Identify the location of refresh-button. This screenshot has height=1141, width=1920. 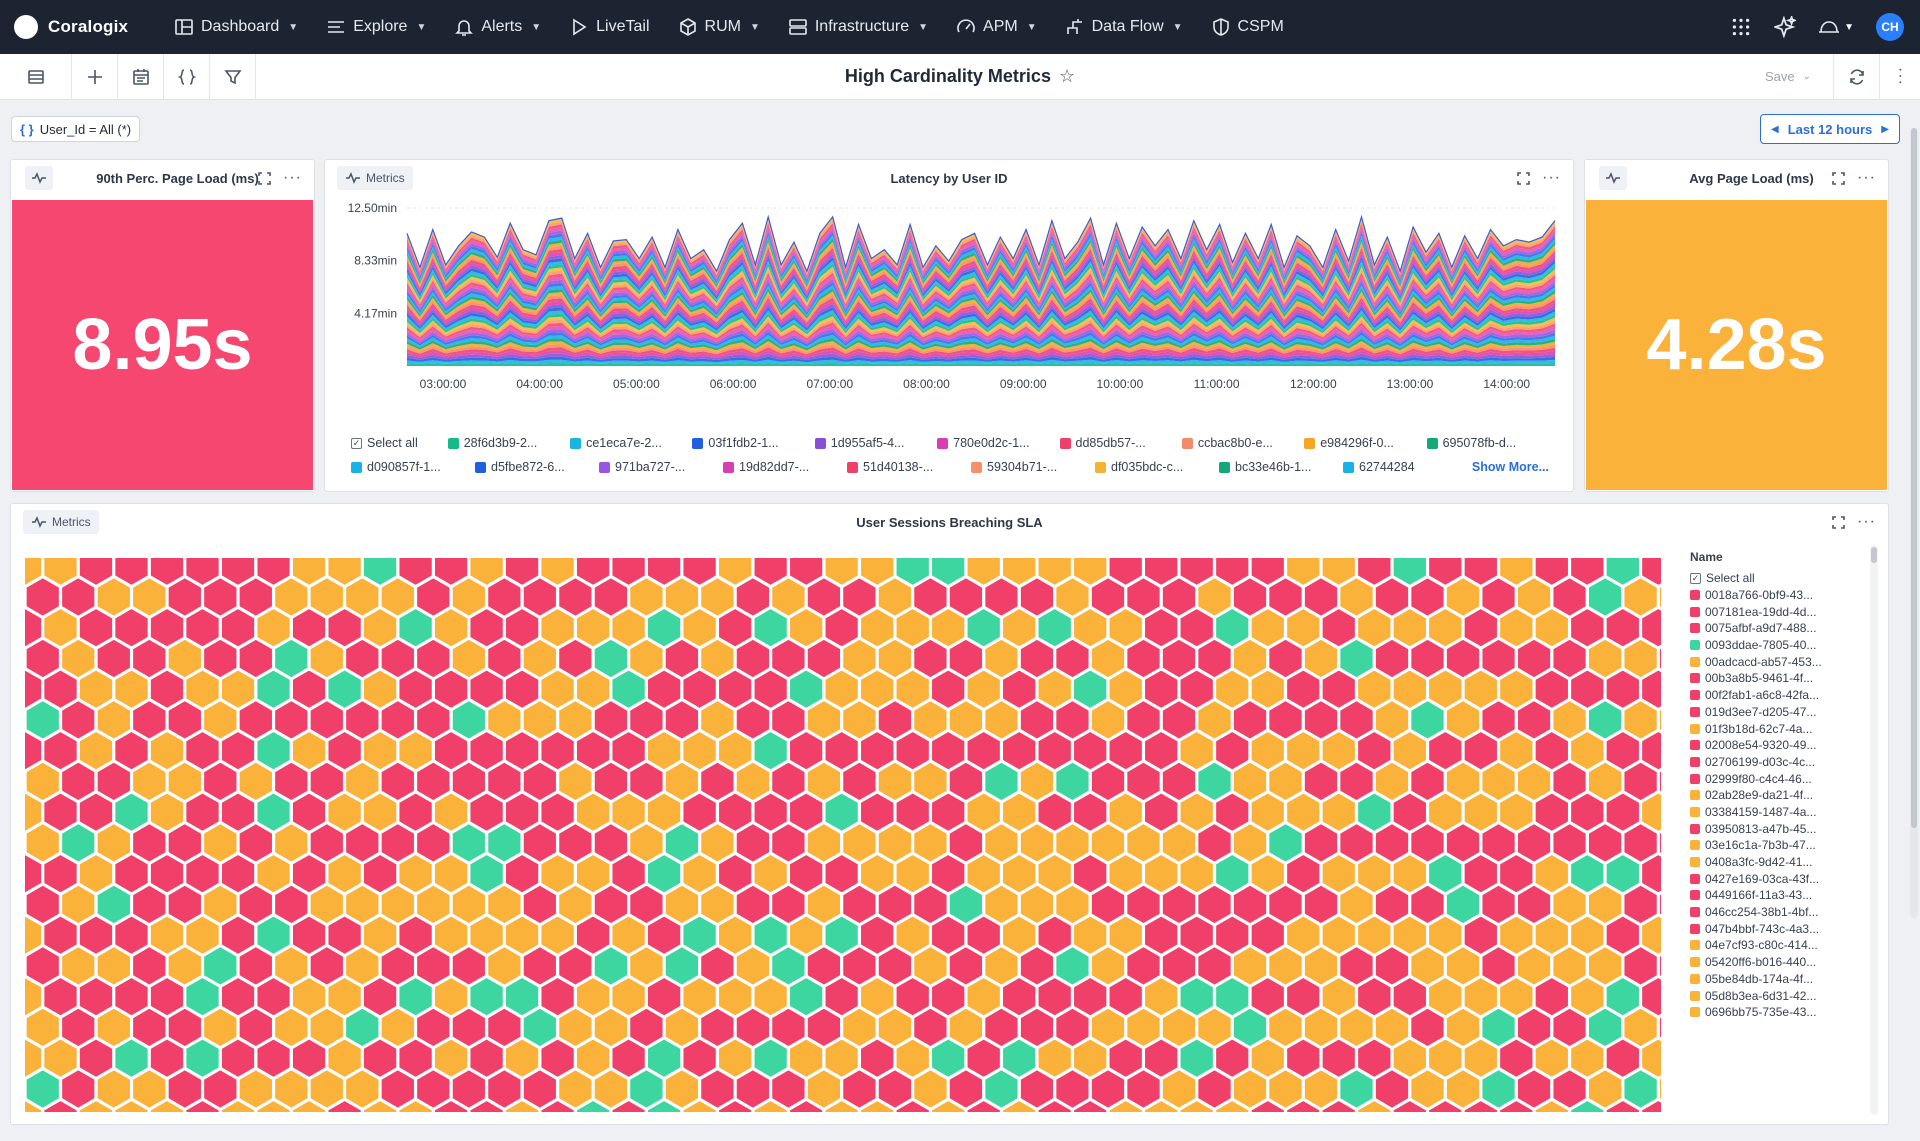
(1857, 76).